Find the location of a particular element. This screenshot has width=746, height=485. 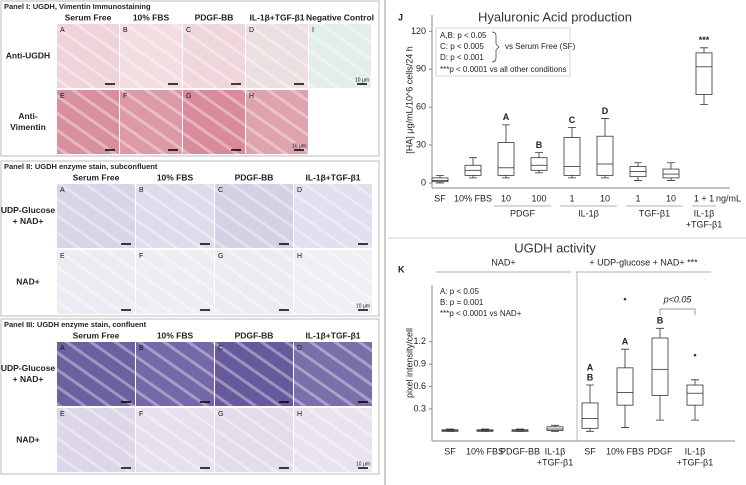

legend-text: ***p < 0.0001 vs NAD+ is located at coordinates (481, 313).